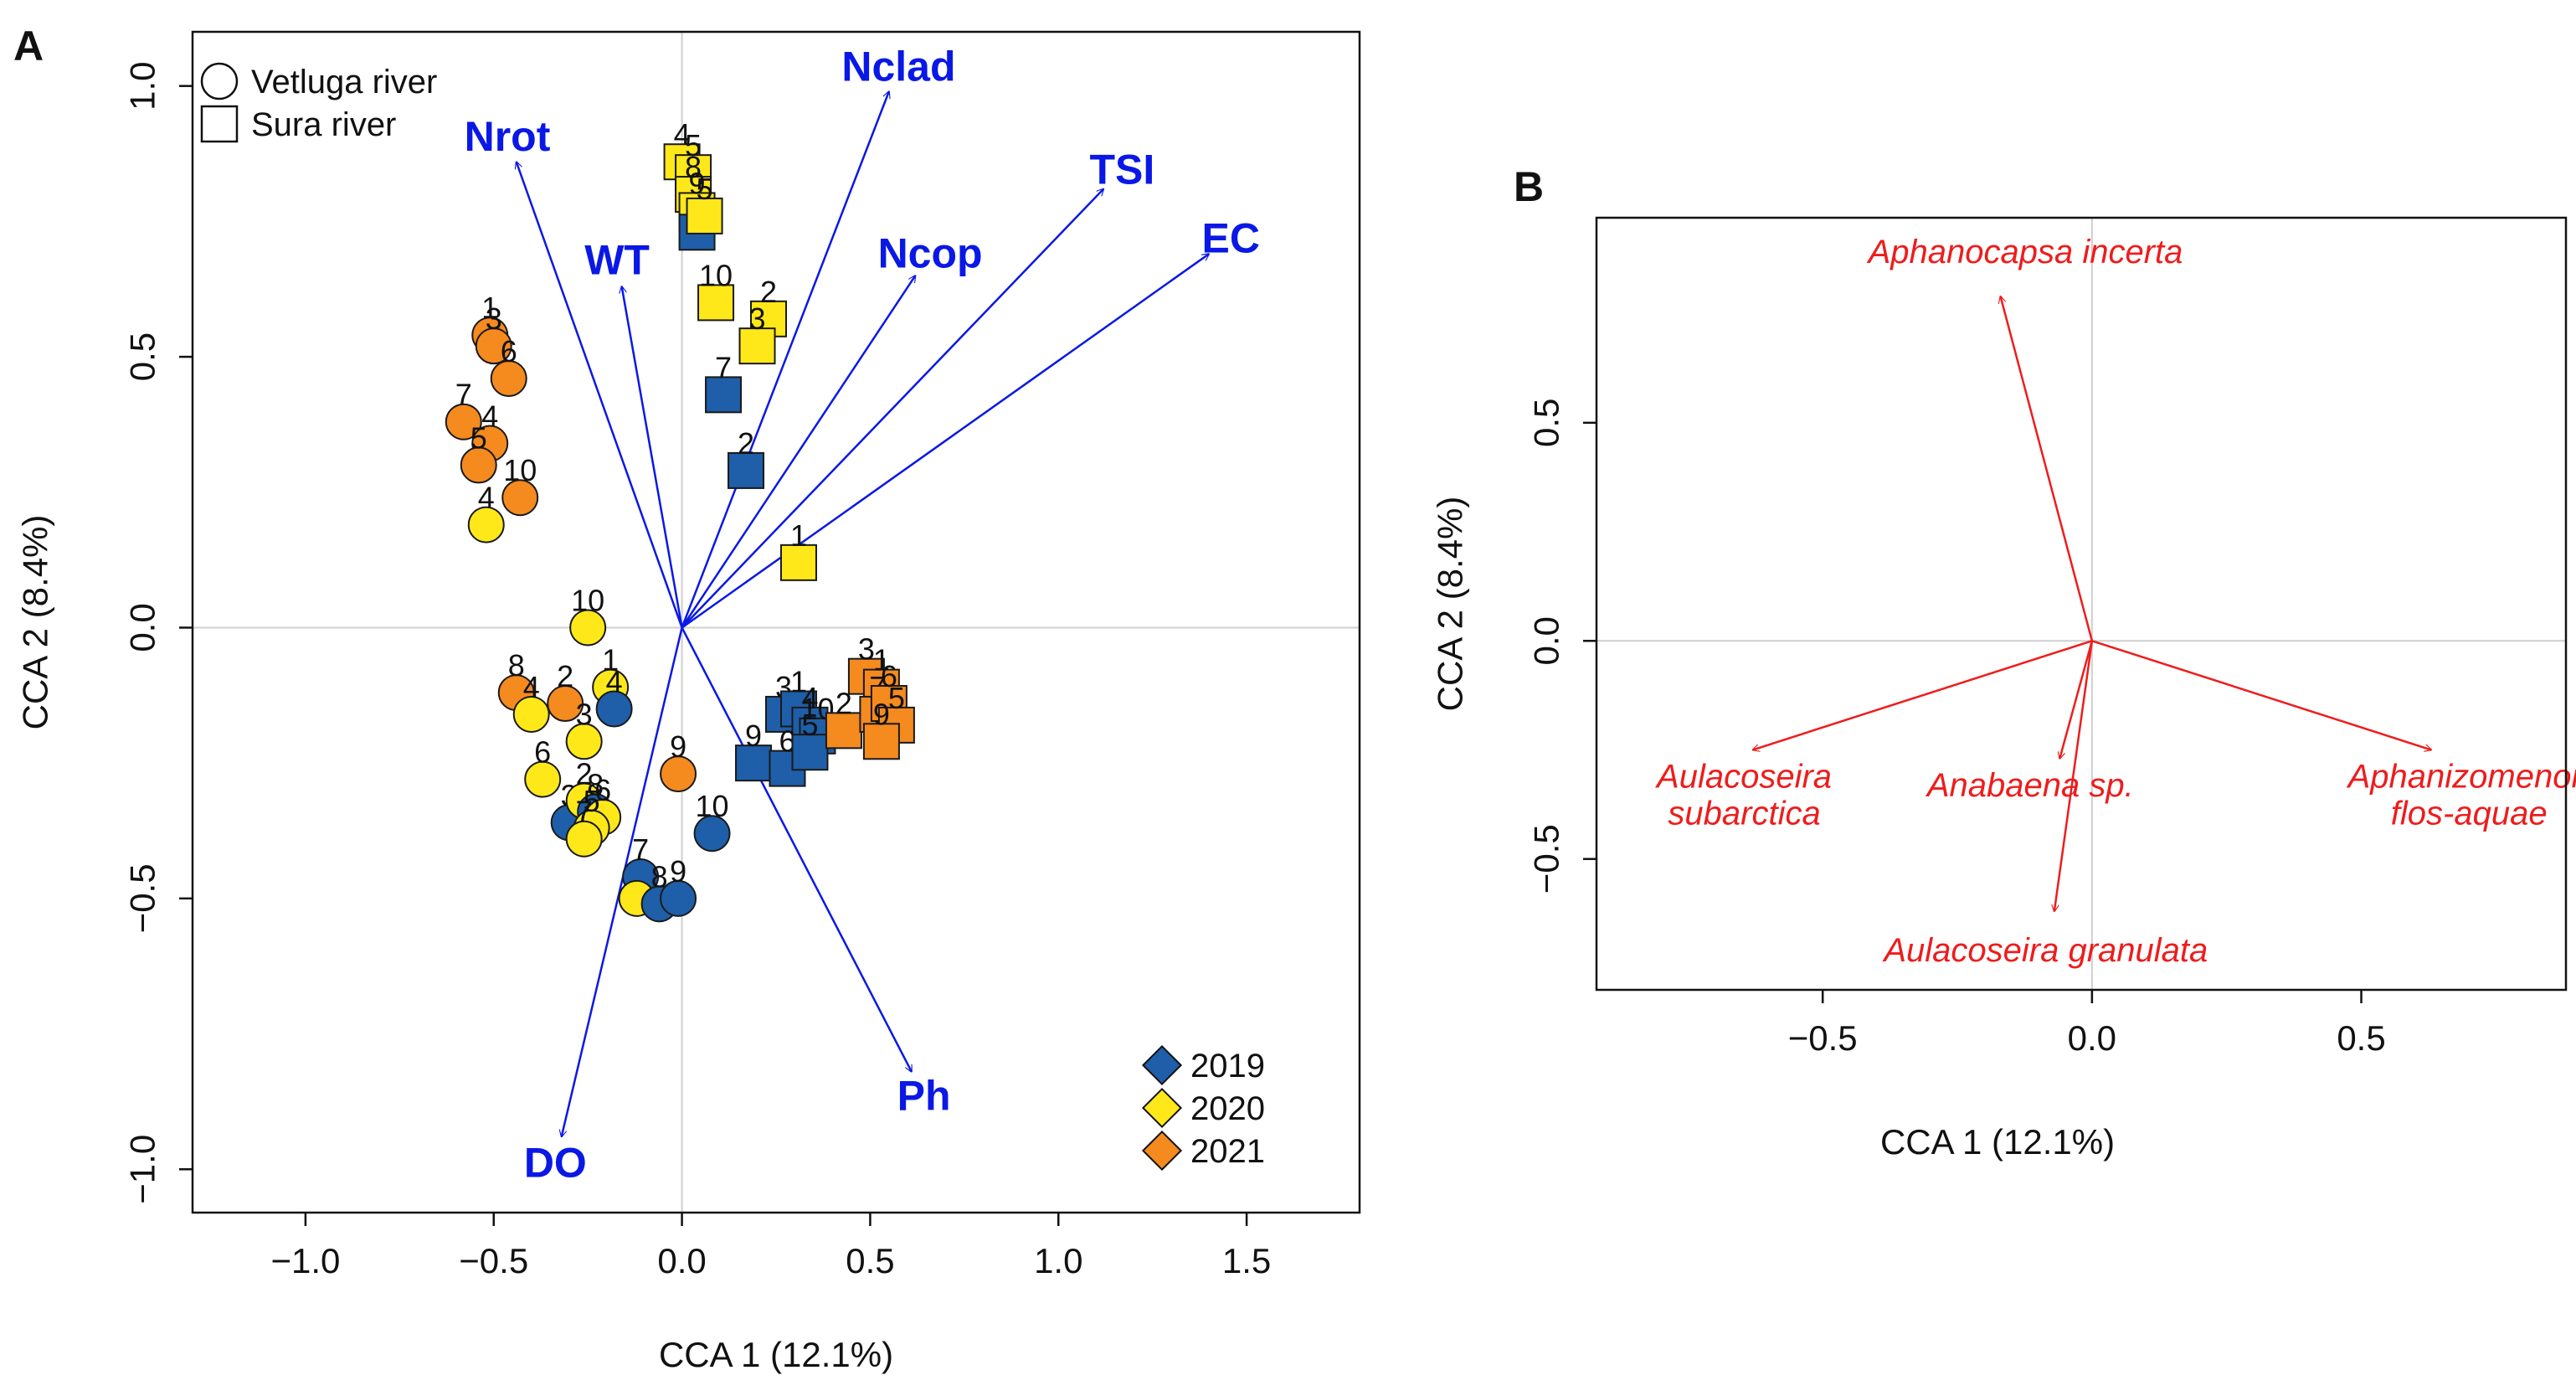 This screenshot has width=2576, height=1396. I want to click on arrow-label-do: DO, so click(555, 1163).